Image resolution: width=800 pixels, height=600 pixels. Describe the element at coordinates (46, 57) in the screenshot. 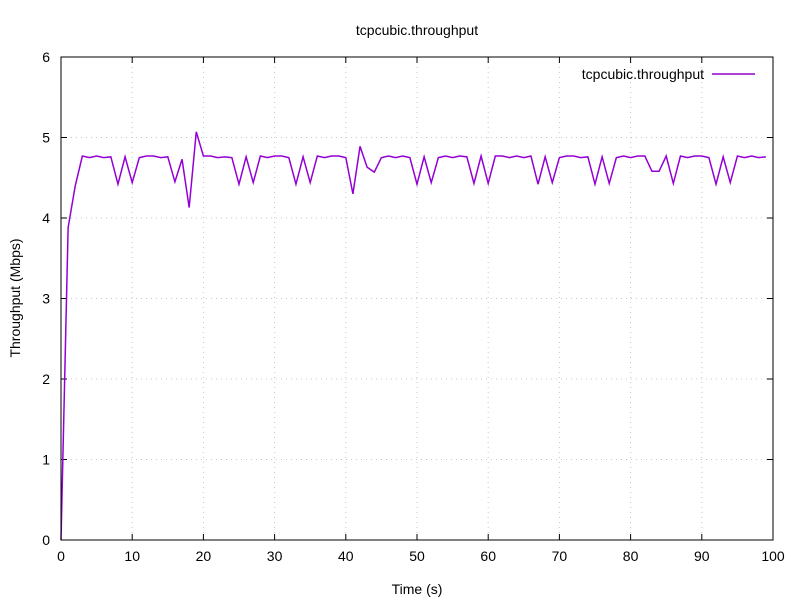

I see `y-tick-label: 6` at that location.